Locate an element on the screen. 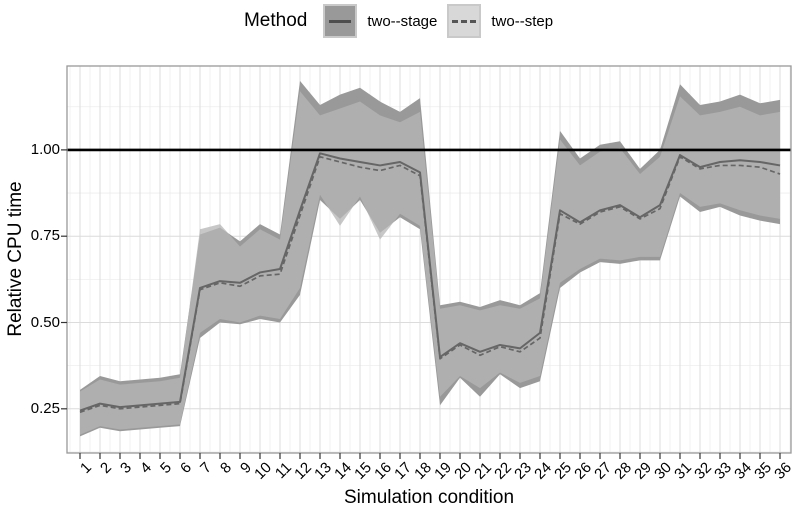 Image resolution: width=797 pixels, height=510 pixels. two-stage-key-swatch is located at coordinates (340, 21).